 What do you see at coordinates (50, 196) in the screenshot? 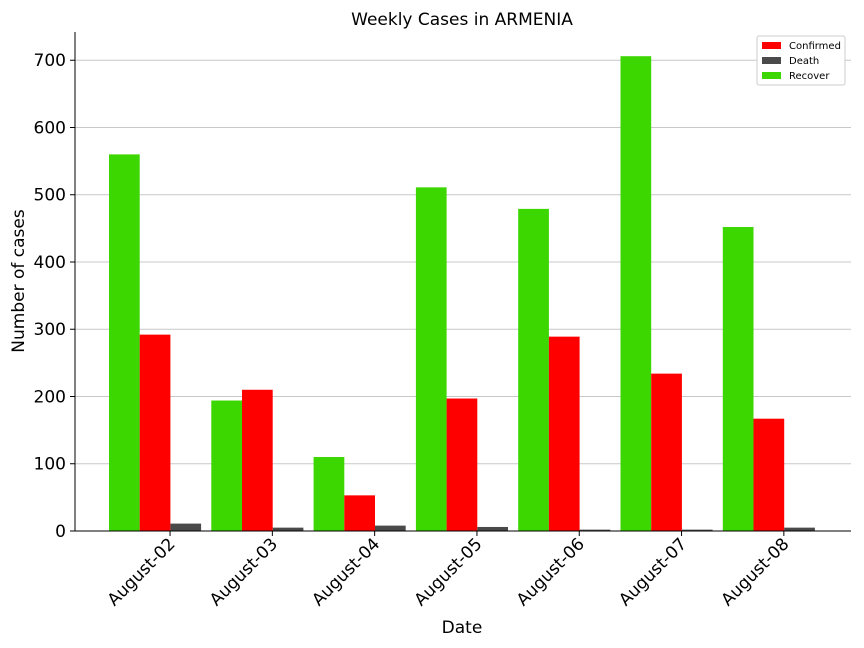
I see `y-tick-label: 500` at bounding box center [50, 196].